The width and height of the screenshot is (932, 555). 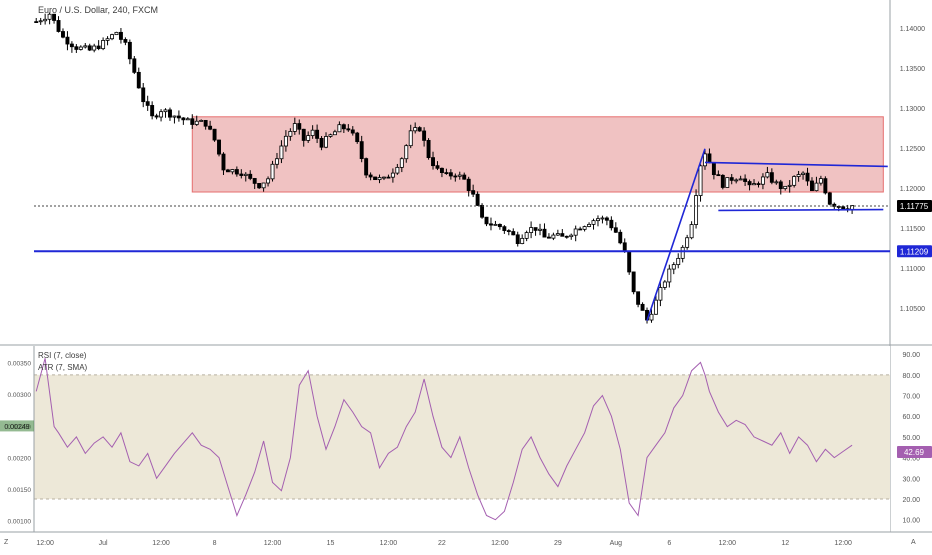 I want to click on price-tick: 1.13000, so click(x=912, y=109).